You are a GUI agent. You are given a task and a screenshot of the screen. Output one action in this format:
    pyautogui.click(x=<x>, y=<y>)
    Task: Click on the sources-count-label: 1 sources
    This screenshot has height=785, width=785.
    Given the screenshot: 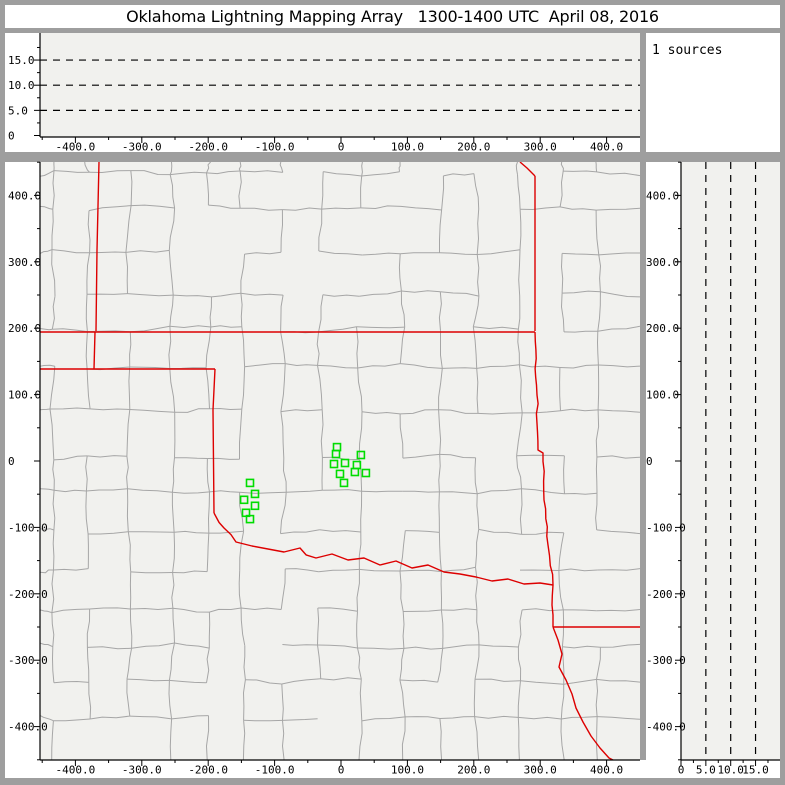 What is the action you would take?
    pyautogui.click(x=687, y=50)
    